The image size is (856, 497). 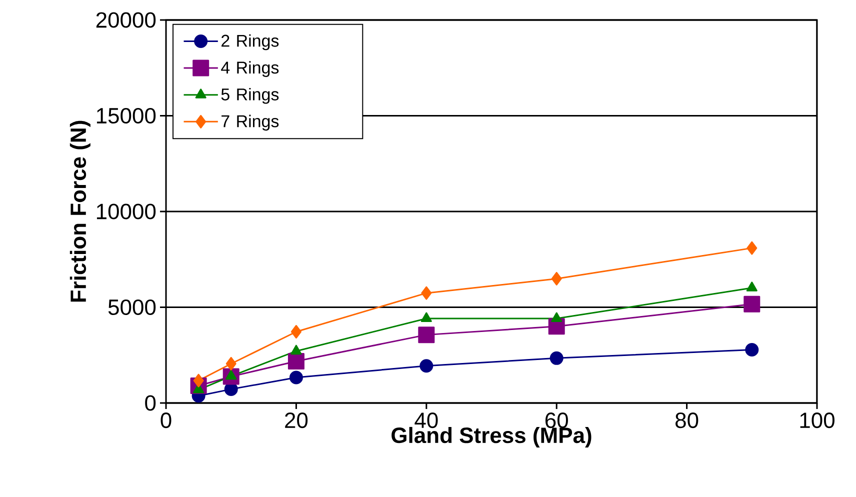 What do you see at coordinates (250, 42) in the screenshot?
I see `legend-label: 2 Rings` at bounding box center [250, 42].